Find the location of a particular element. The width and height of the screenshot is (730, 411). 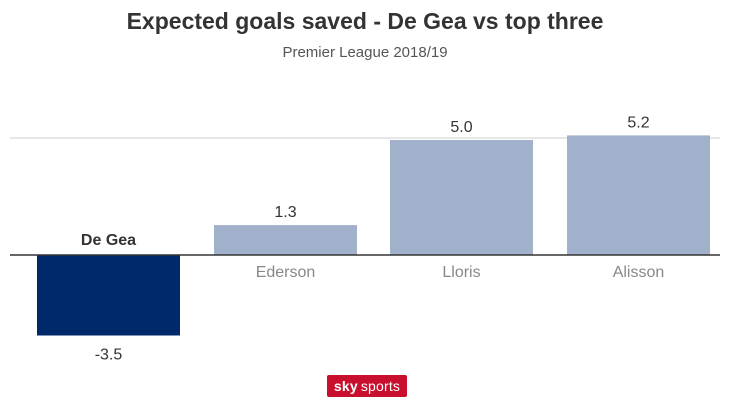

bar-ederson is located at coordinates (285, 240).